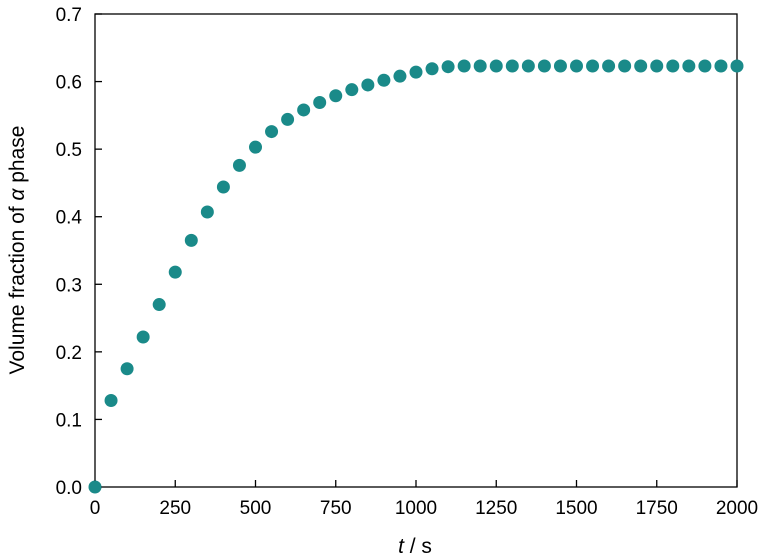 The width and height of the screenshot is (768, 559). I want to click on y-axis-label: Volume fraction of α phase, so click(17, 250).